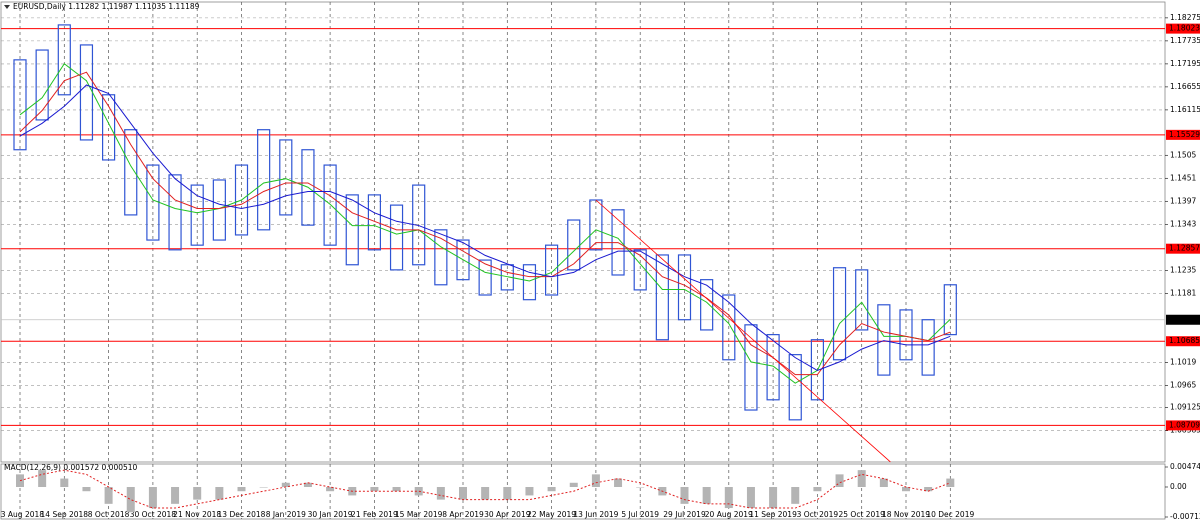 The image size is (1200, 527). Describe the element at coordinates (71, 467) in the screenshot. I see `indicator-title: MACD(12,26,9) 0.001572 0.000510` at that location.